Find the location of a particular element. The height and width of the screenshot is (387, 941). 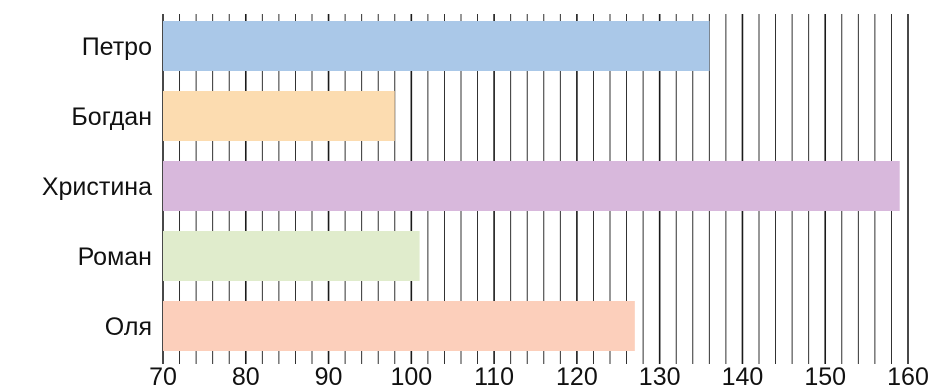

x-tick-label: 110 is located at coordinates (494, 375).